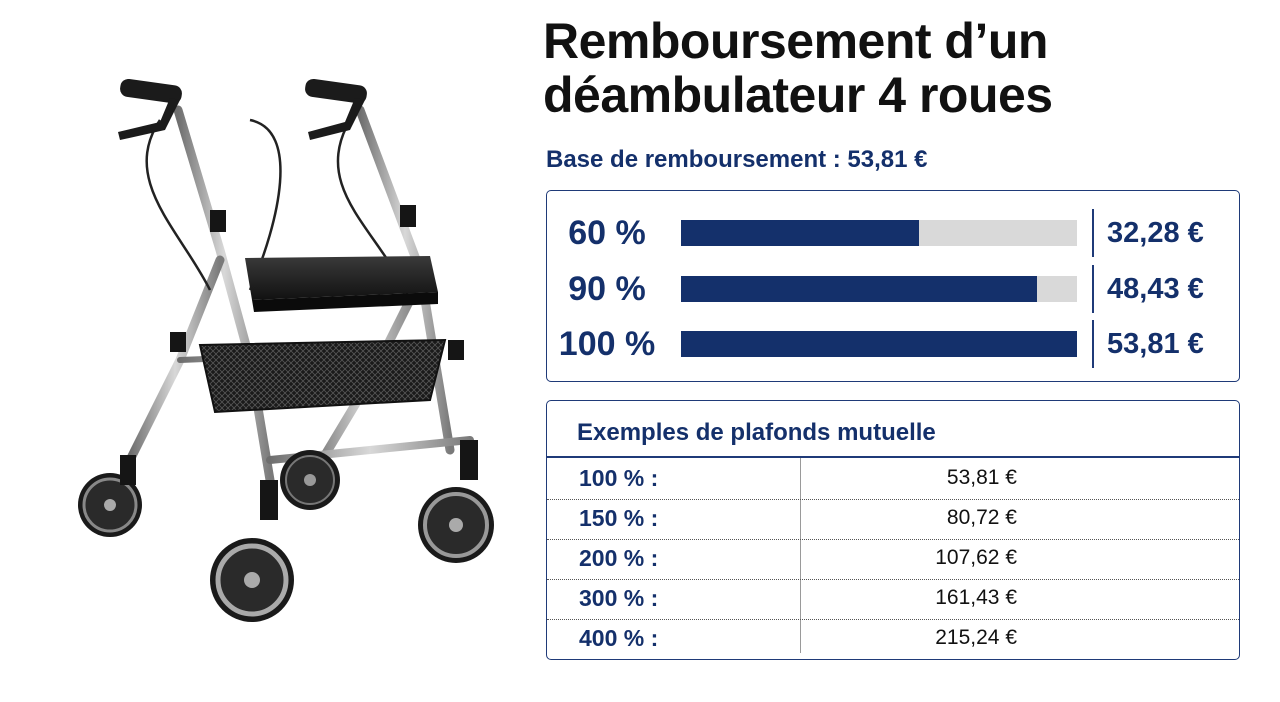 The width and height of the screenshot is (1280, 702). What do you see at coordinates (893, 457) in the screenshot?
I see `caps-header-divider` at bounding box center [893, 457].